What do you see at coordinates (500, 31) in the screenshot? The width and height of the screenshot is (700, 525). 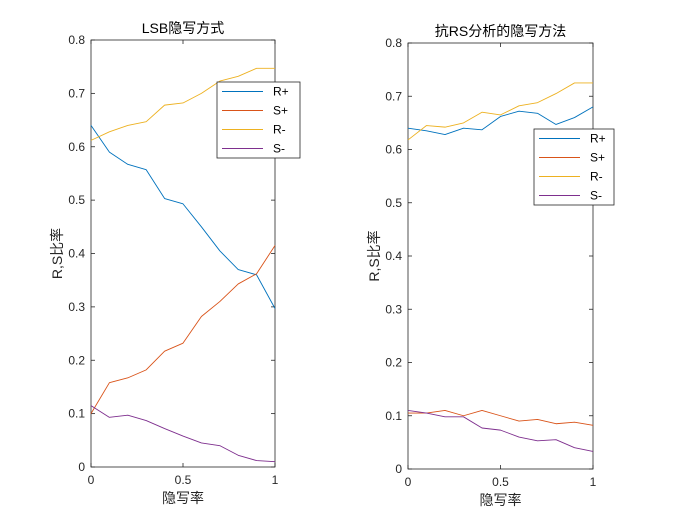 I see `chart-title: 抗RS分析的隐写方法` at bounding box center [500, 31].